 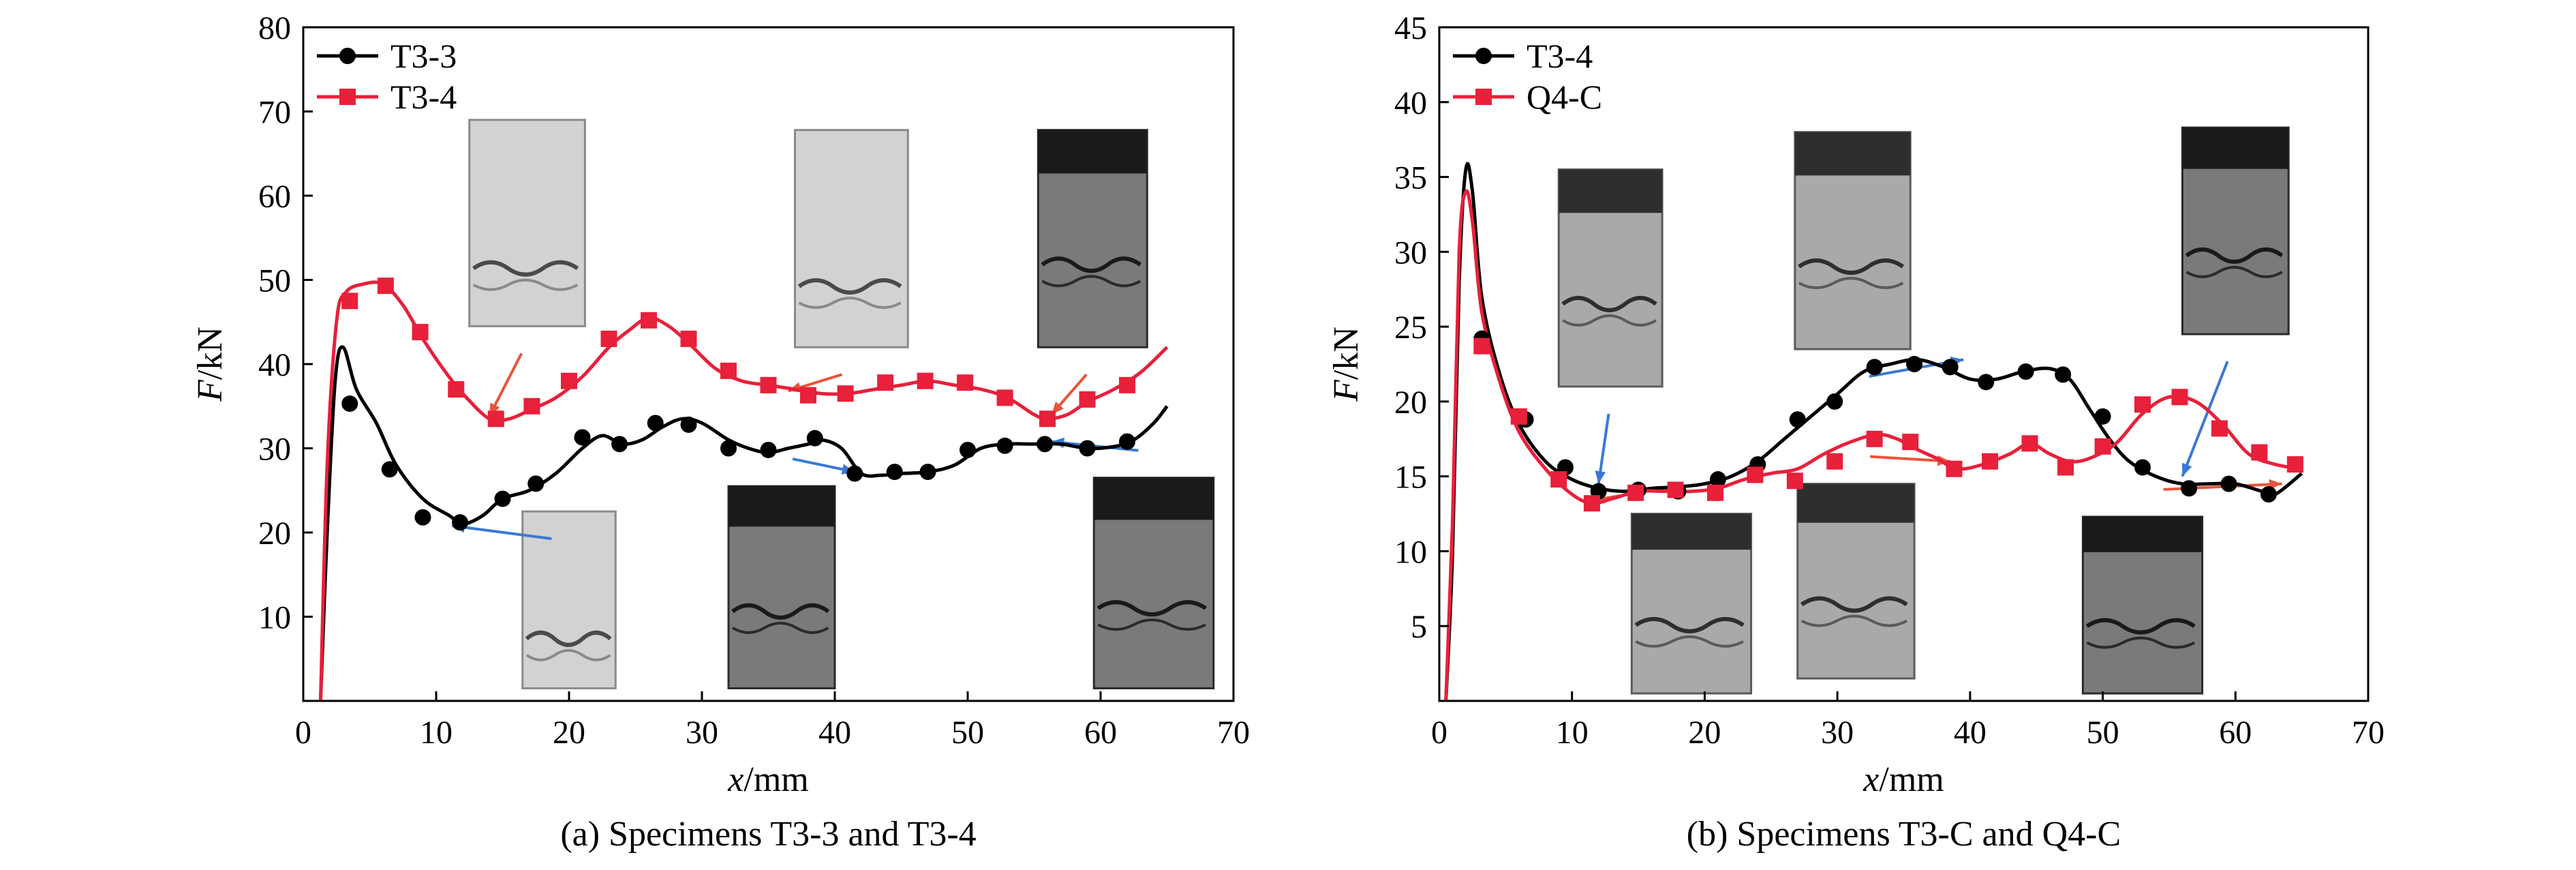 What do you see at coordinates (2205, 419) in the screenshot?
I see `annotation-arrow` at bounding box center [2205, 419].